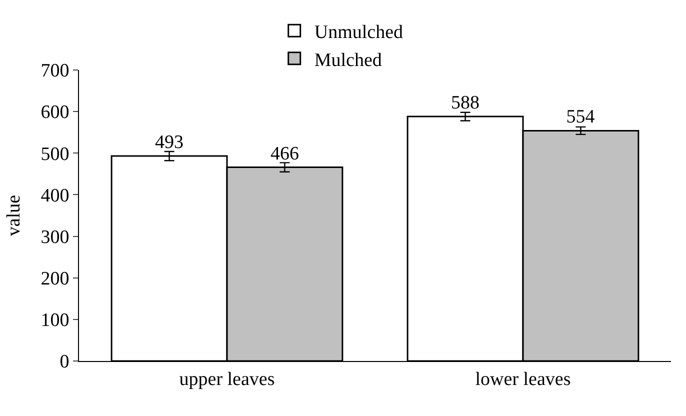 Image resolution: width=686 pixels, height=416 pixels. I want to click on legend-label: Mulched, so click(348, 60).